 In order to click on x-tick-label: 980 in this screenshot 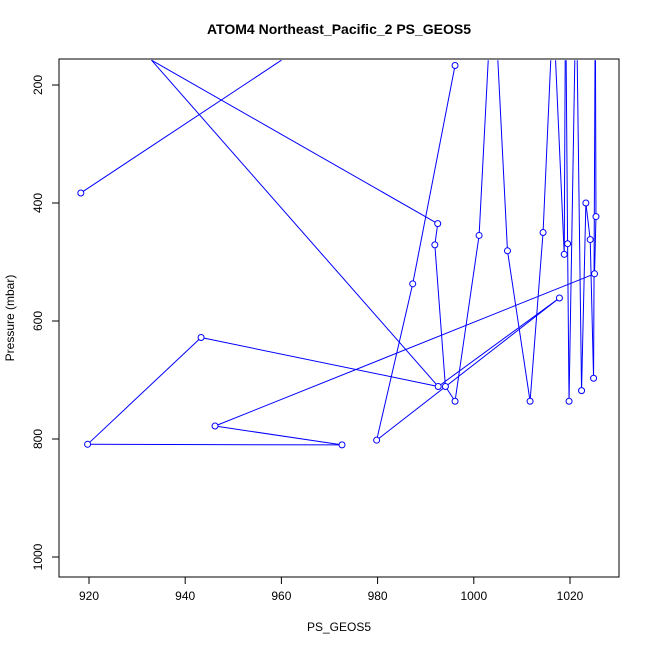, I will do `click(378, 596)`.